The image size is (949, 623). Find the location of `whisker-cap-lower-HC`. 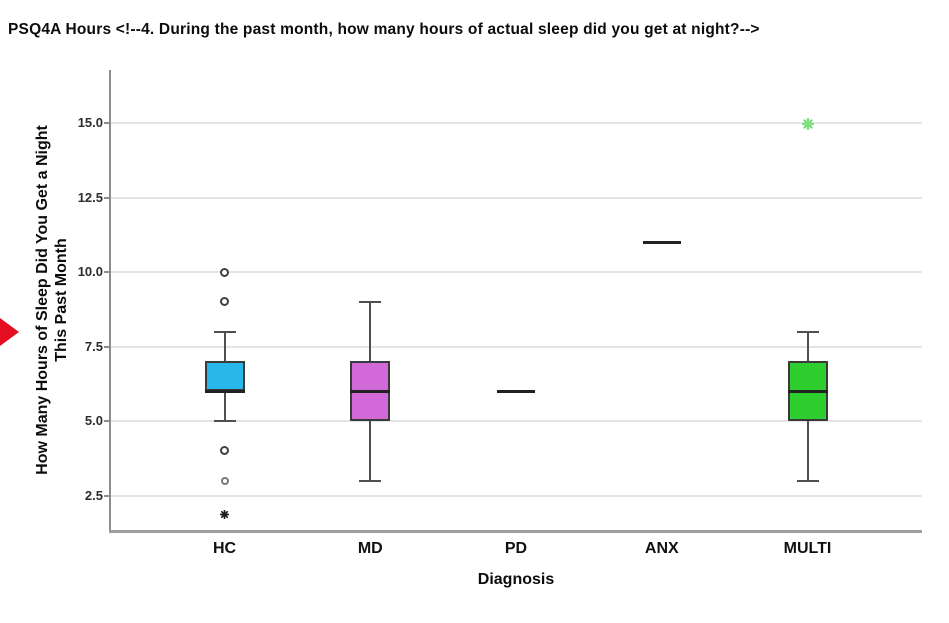

whisker-cap-lower-HC is located at coordinates (224, 421).